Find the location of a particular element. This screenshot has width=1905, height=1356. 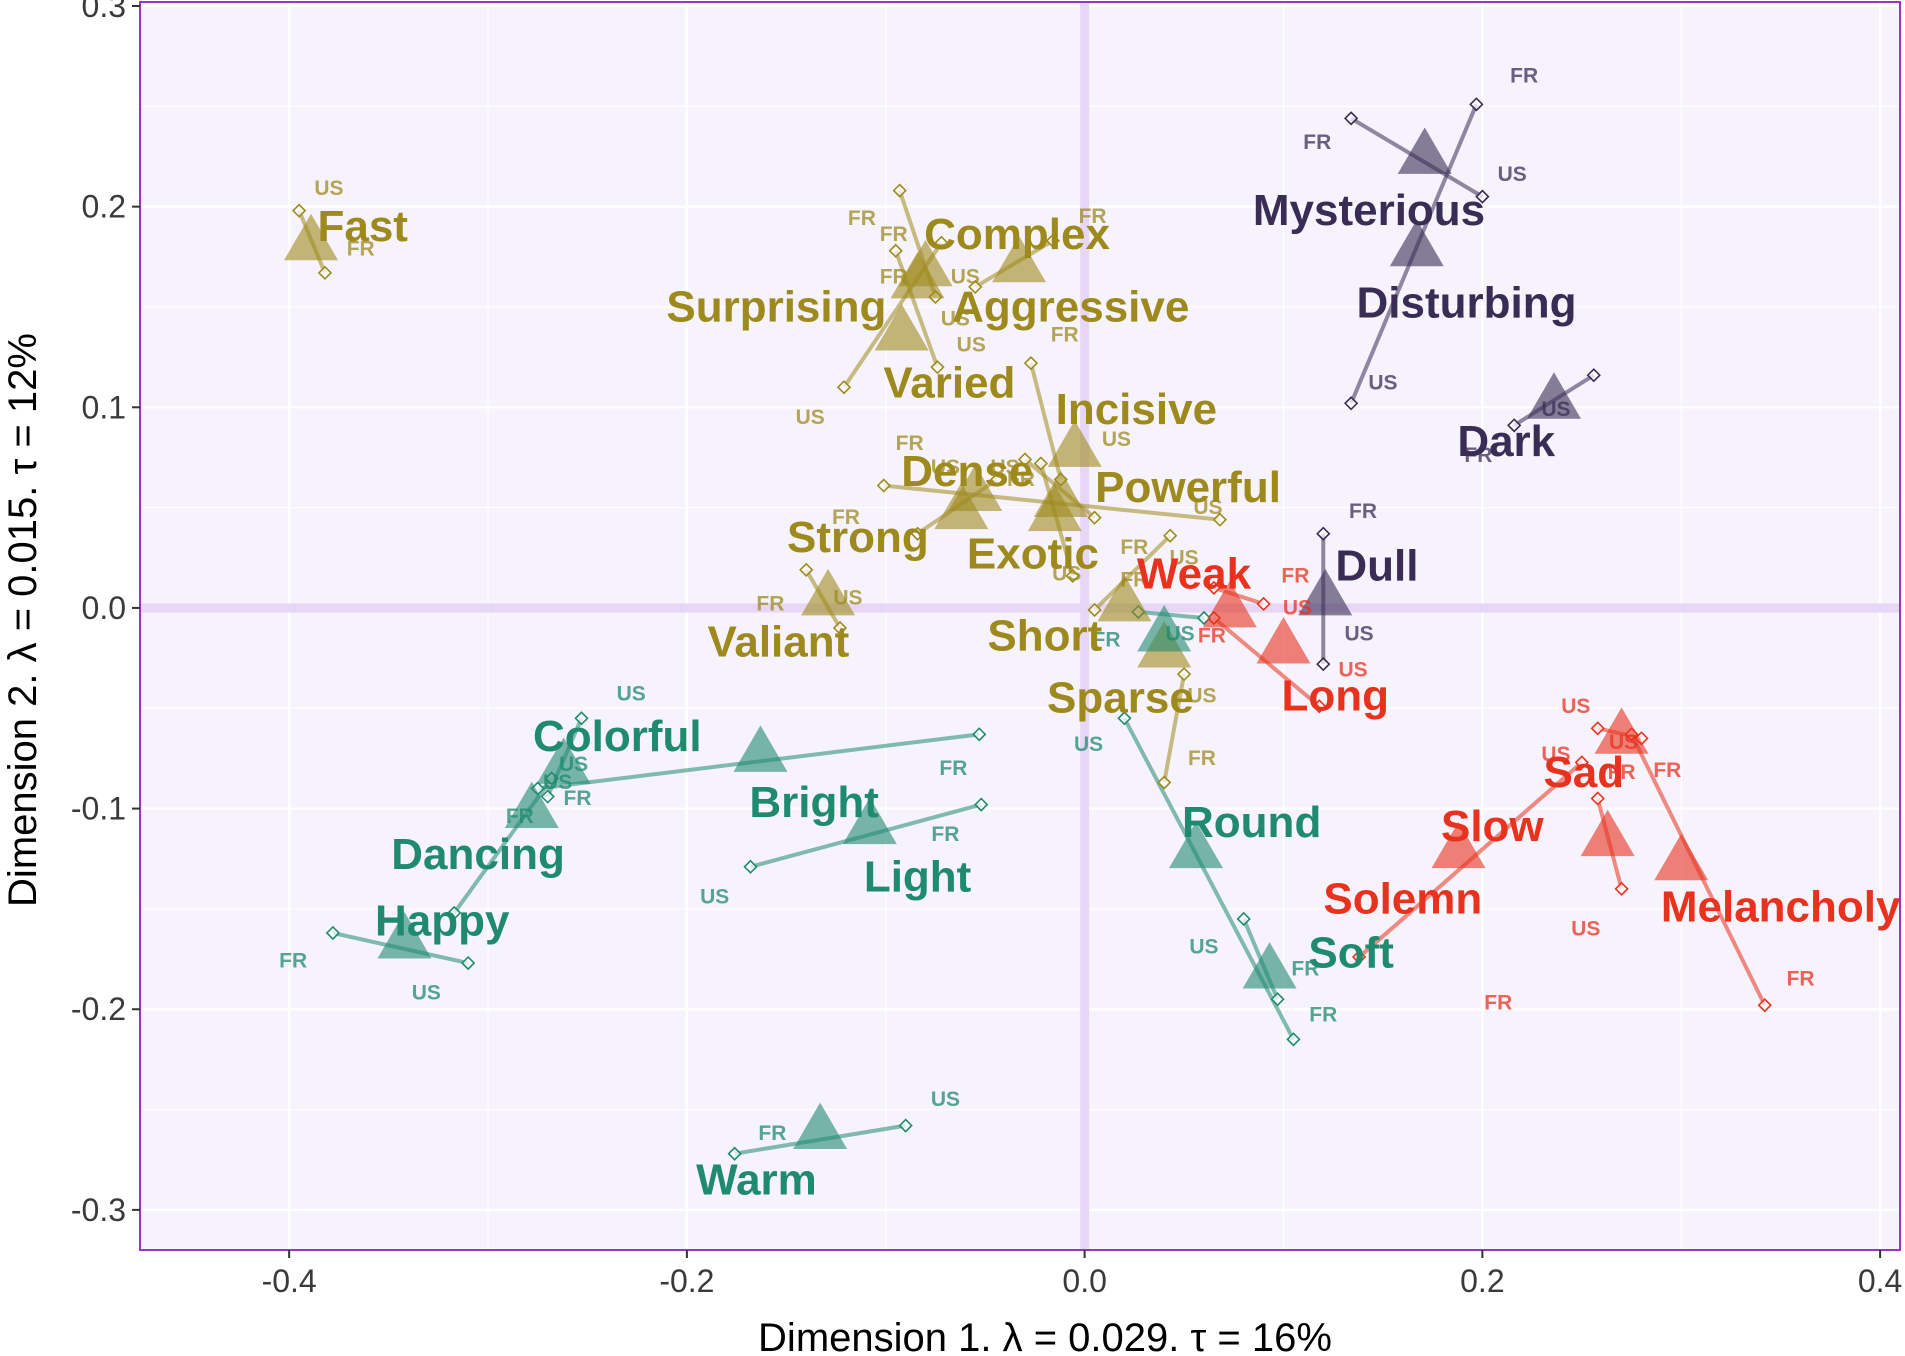

term-label-round: Round is located at coordinates (1251, 822).